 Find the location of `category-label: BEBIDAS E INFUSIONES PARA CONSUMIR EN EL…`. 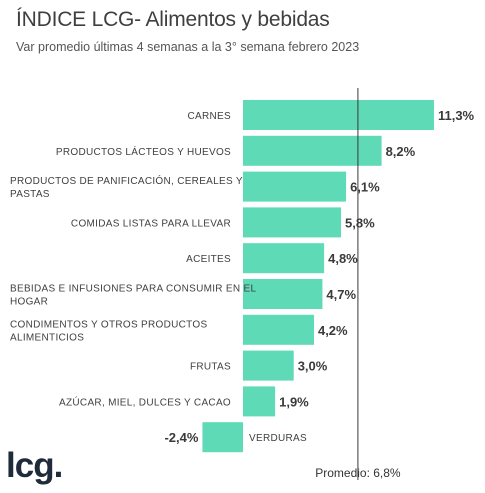

category-label: BEBIDAS E INFUSIONES PARA CONSUMIR EN EL… is located at coordinates (133, 296).